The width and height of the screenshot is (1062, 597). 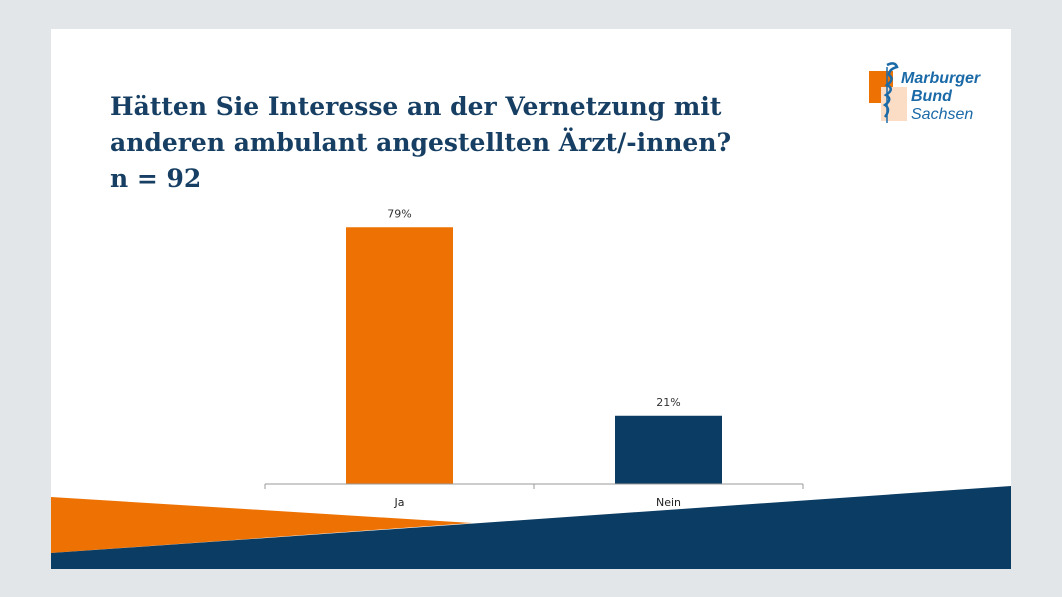 I want to click on navy-band, so click(x=531, y=527).